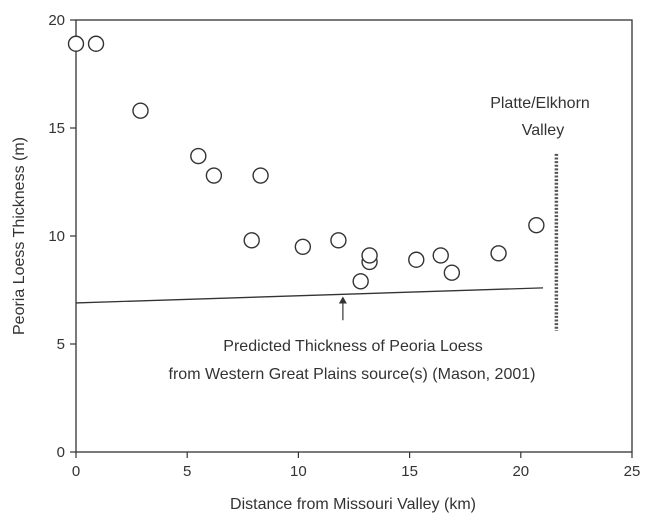 Image resolution: width=650 pixels, height=515 pixels. Describe the element at coordinates (356, 466) in the screenshot. I see `x-axis-ticks: 0 5 10 15 20 25` at that location.